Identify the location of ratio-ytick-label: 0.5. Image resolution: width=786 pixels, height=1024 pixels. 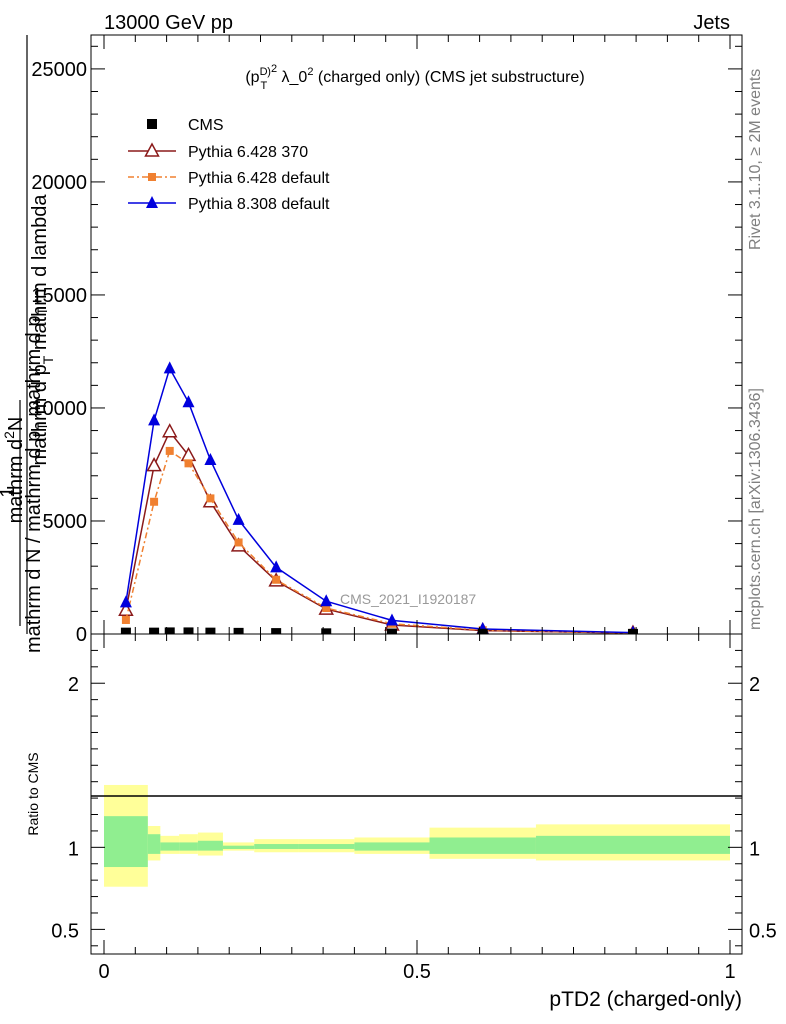
(65, 931).